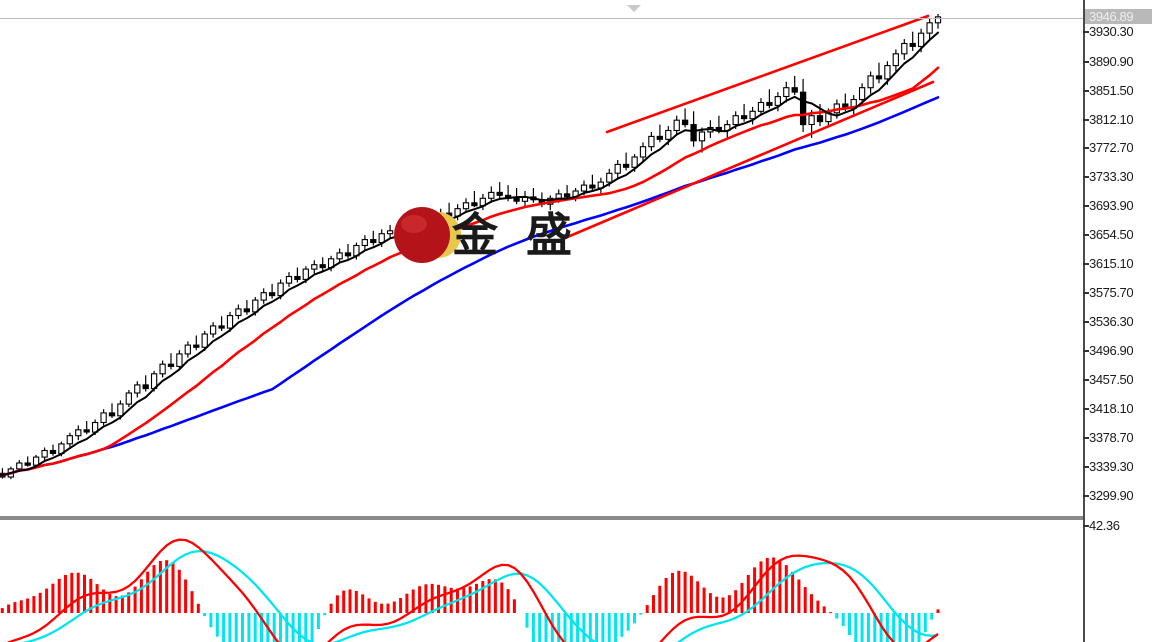 Image resolution: width=1152 pixels, height=642 pixels. I want to click on tick-label: 3890.90, so click(1111, 61).